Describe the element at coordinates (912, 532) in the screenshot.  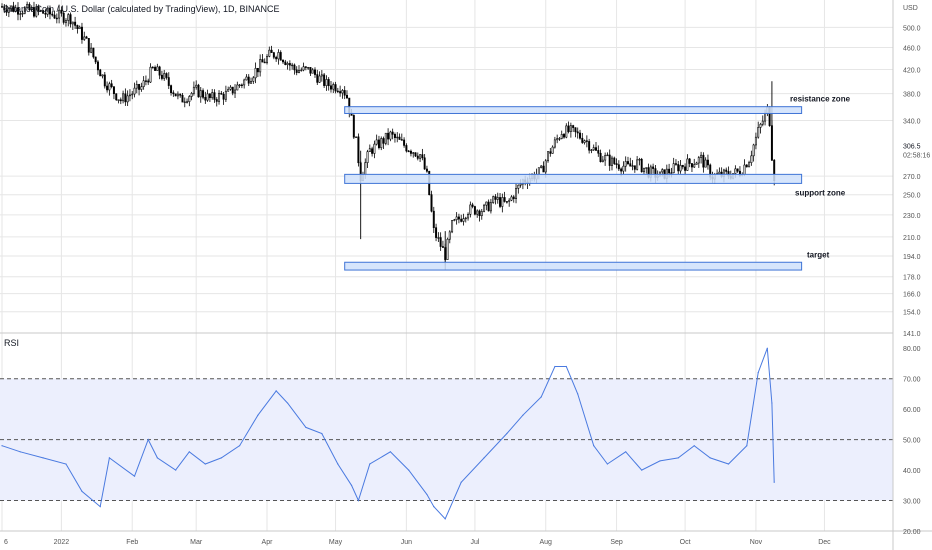
I see `rsi-tick-label: 20.00` at that location.